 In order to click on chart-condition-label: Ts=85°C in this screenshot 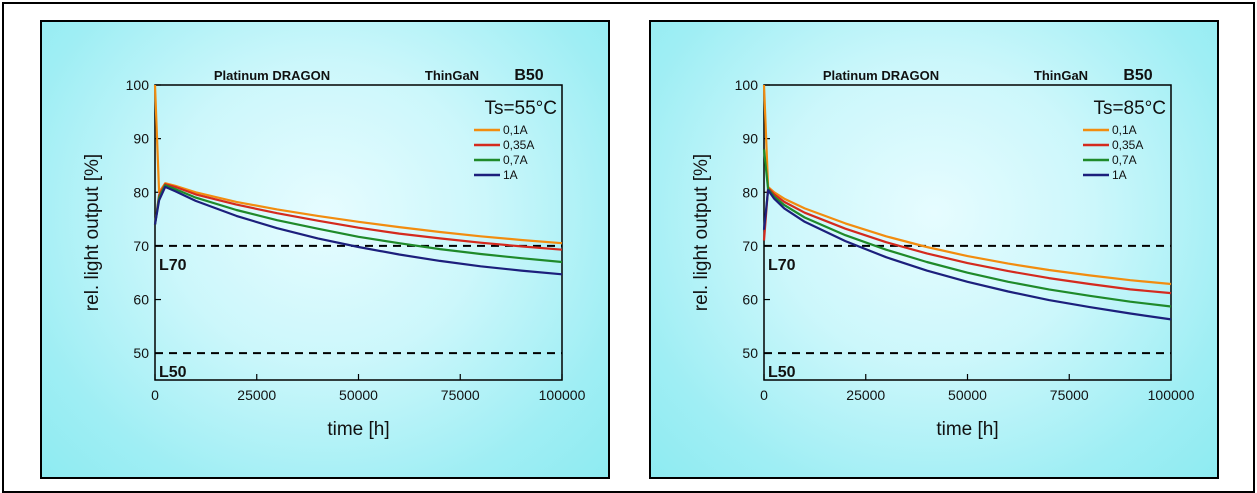, I will do `click(1129, 108)`.